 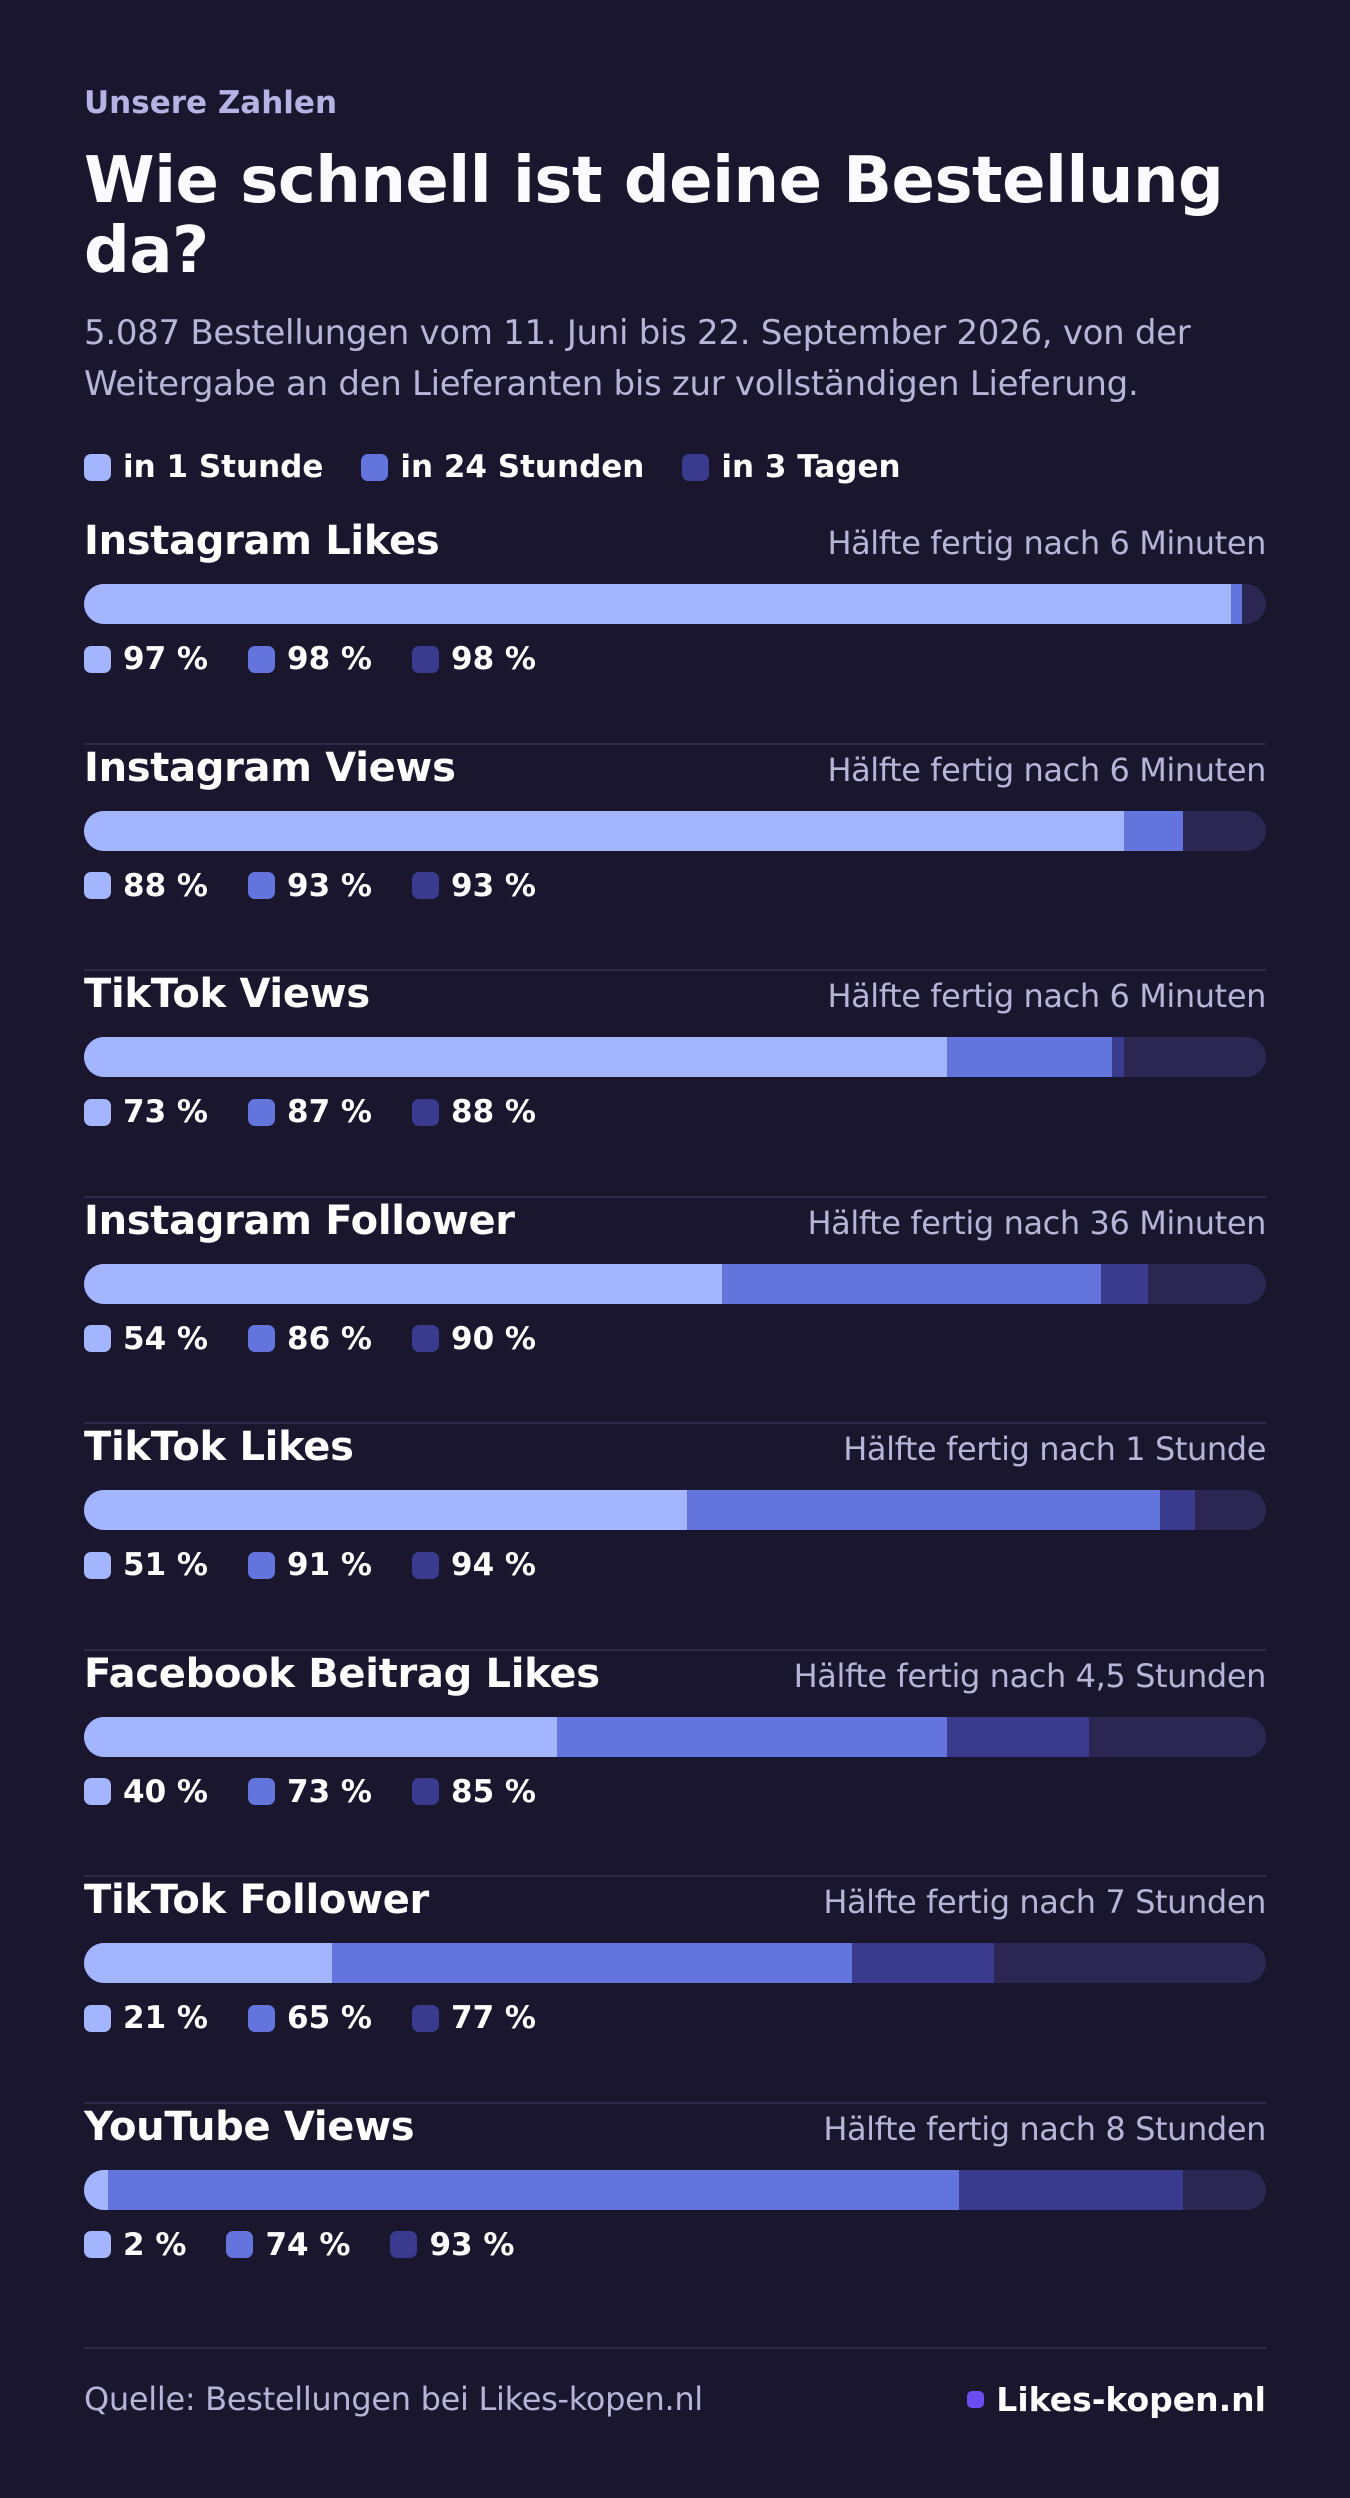 I want to click on value-label: 93 %, so click(x=452, y=2245).